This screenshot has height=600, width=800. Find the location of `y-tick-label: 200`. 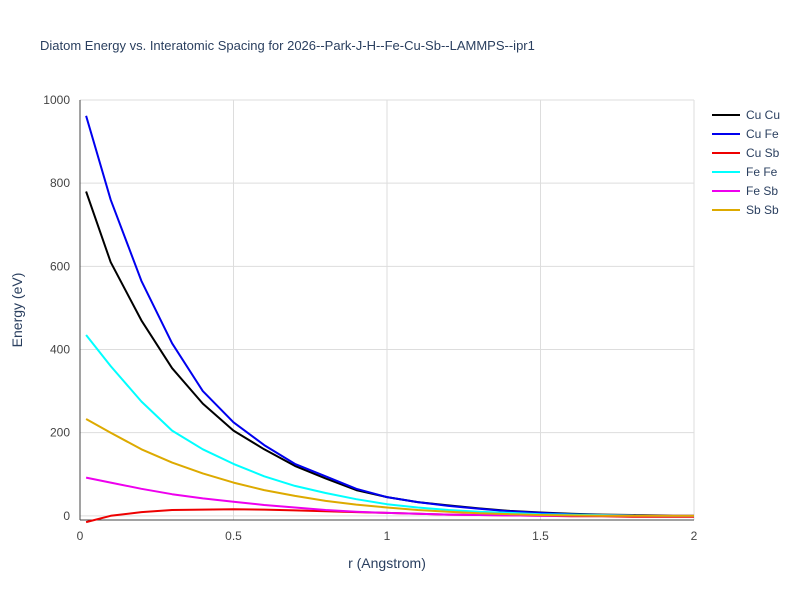

y-tick-label: 200 is located at coordinates (60, 433).